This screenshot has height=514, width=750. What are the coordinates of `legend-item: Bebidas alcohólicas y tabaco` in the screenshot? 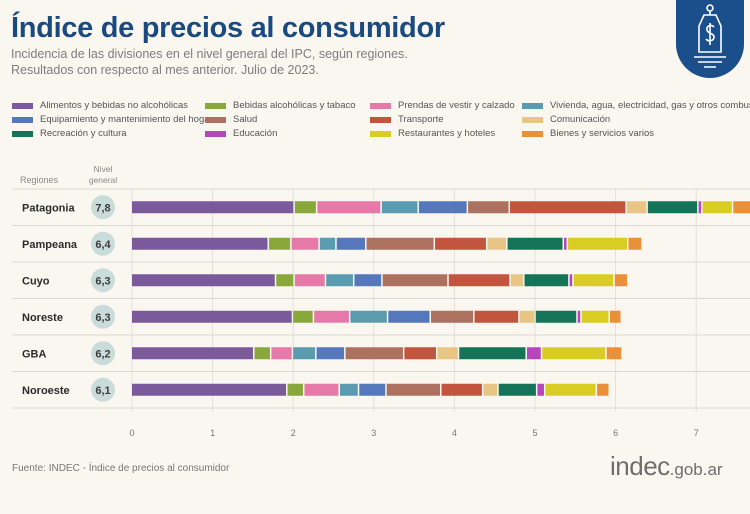 It's located at (280, 105).